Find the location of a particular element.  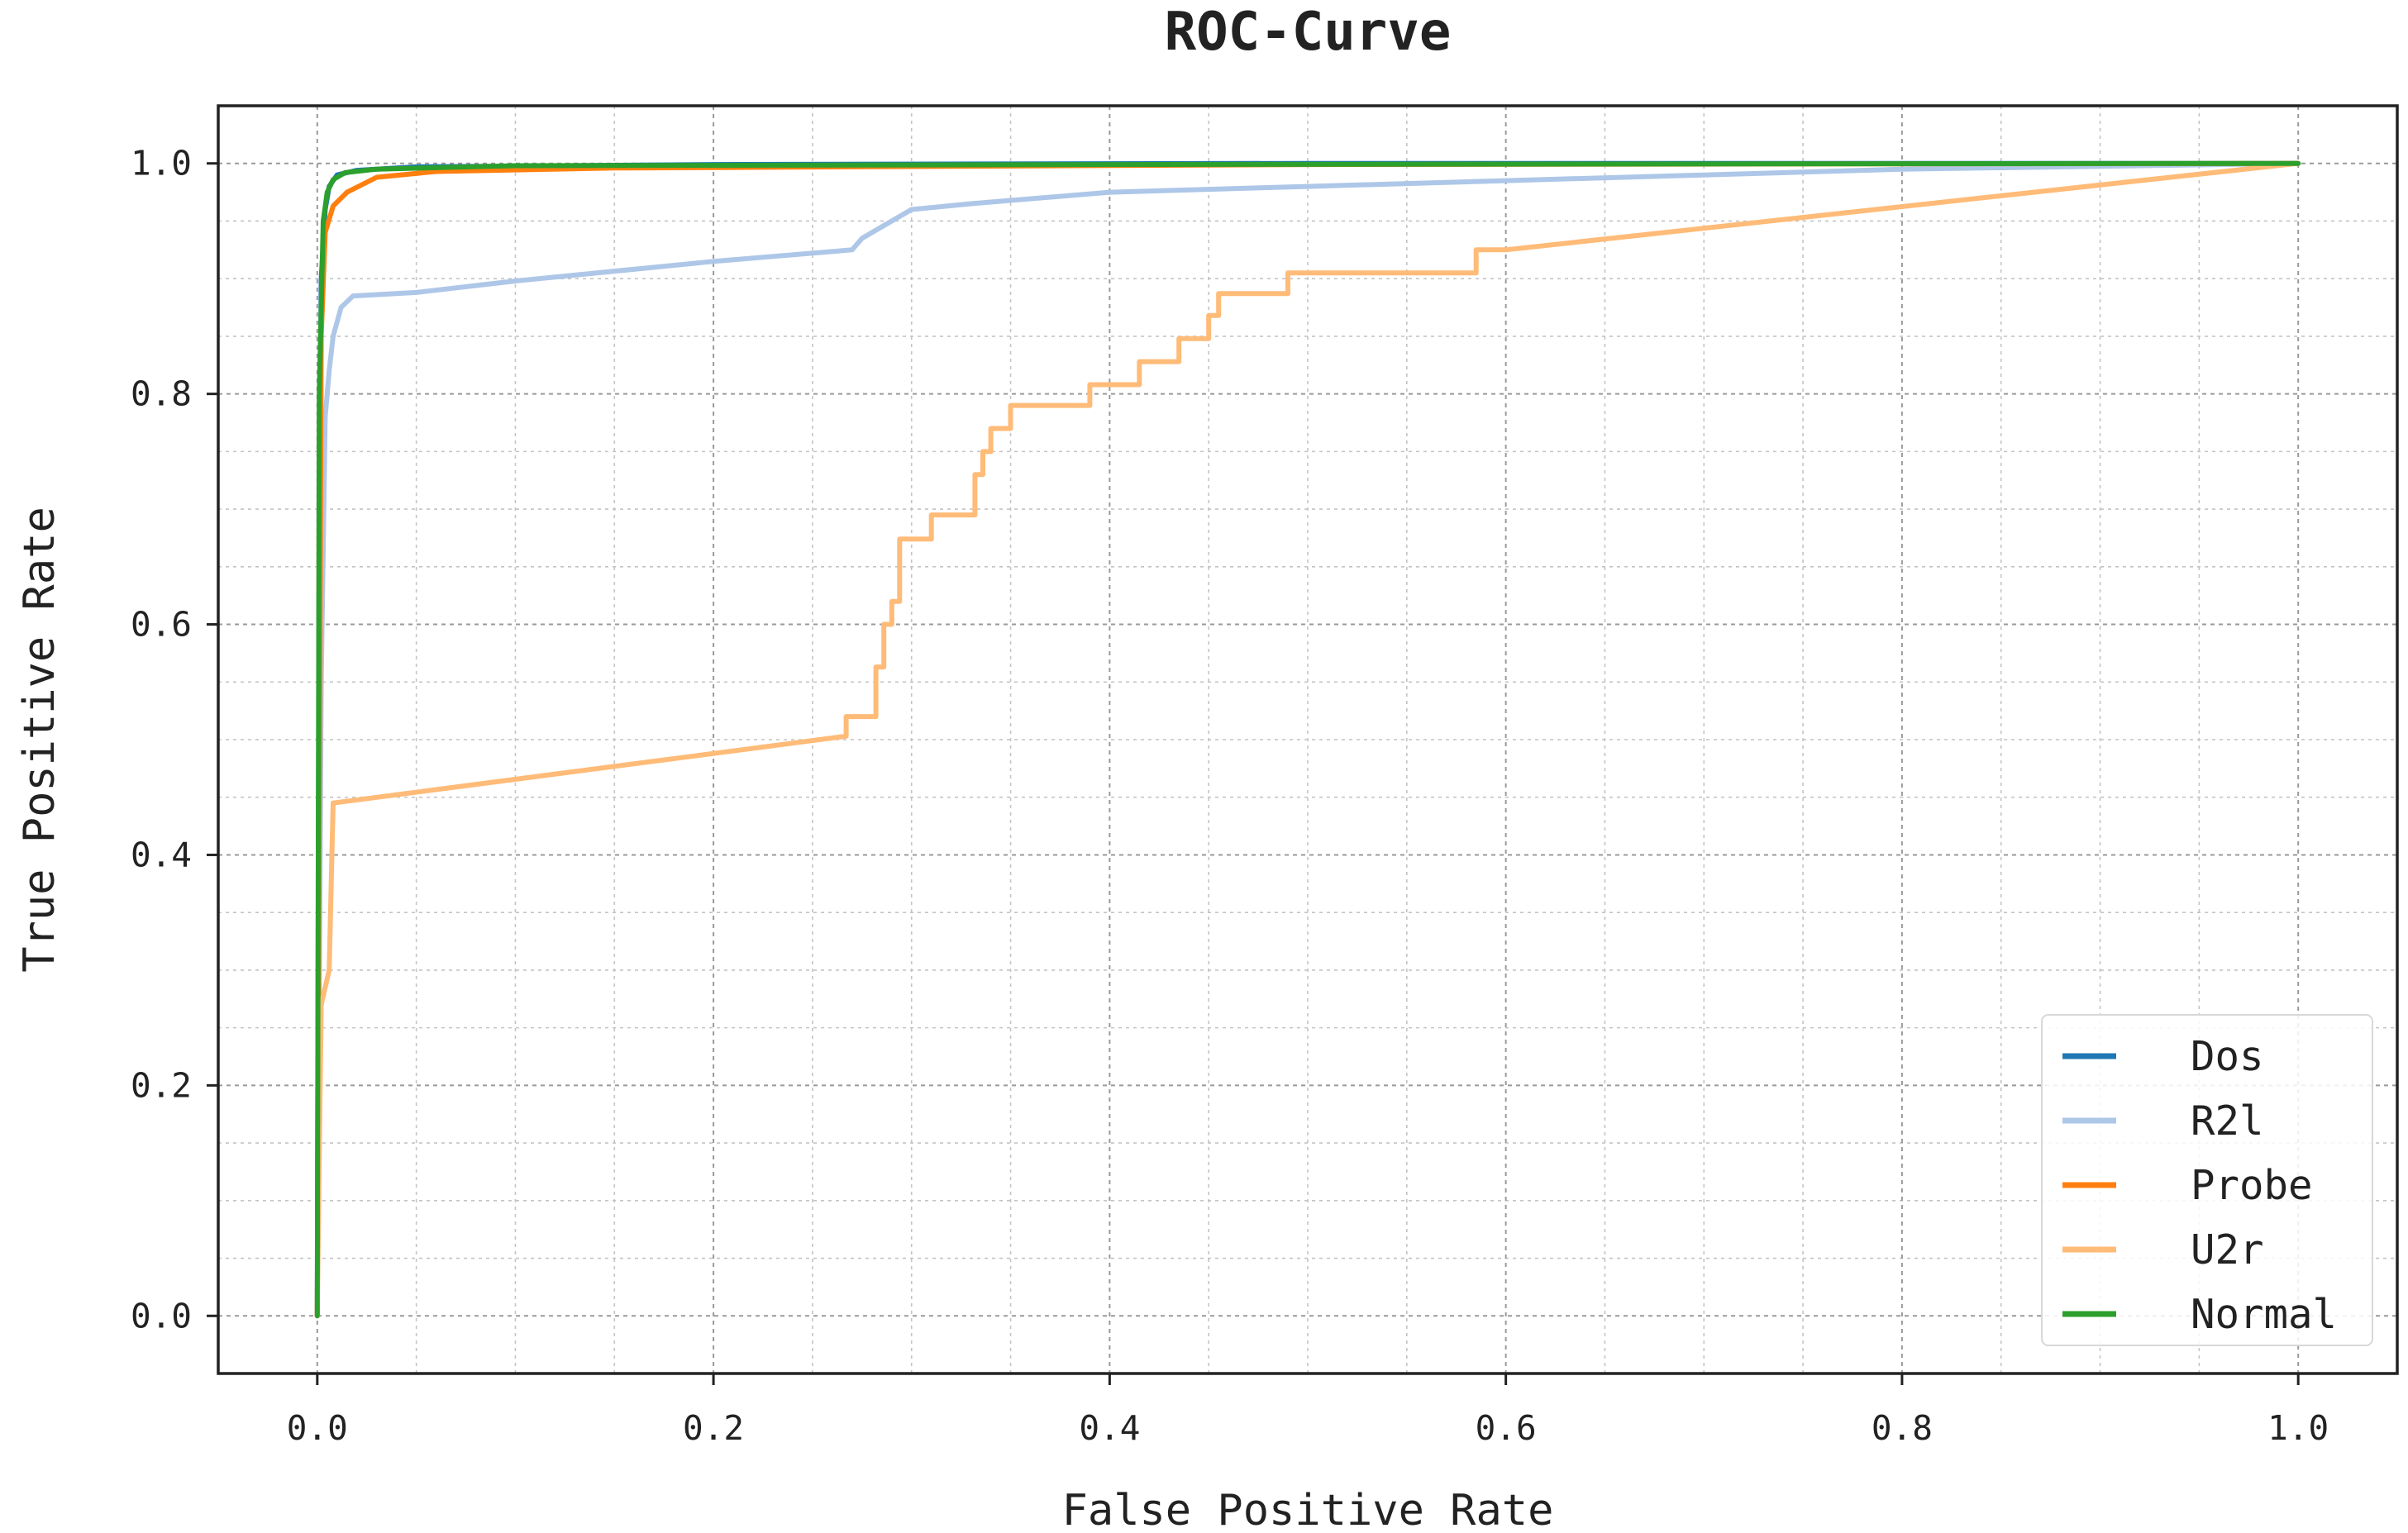

y-tick-label: 0.6 is located at coordinates (161, 625).